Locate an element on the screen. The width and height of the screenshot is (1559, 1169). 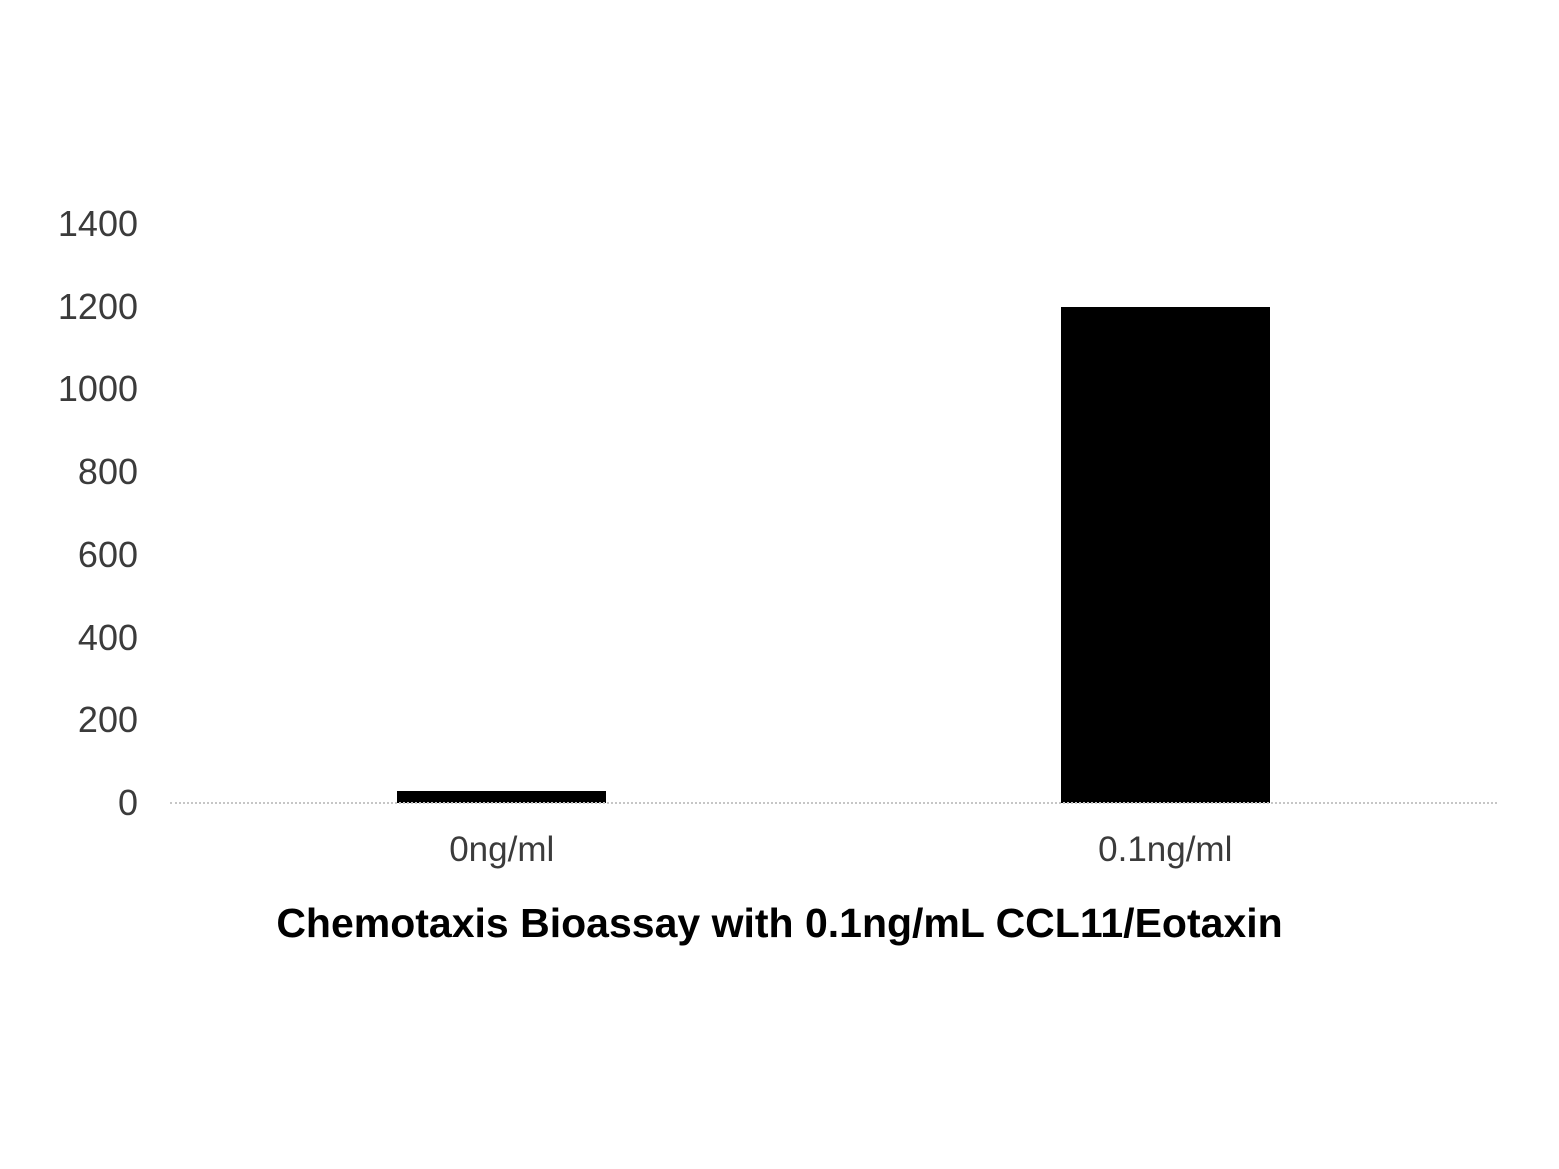
y-tick-label: 1400 is located at coordinates (97, 223).